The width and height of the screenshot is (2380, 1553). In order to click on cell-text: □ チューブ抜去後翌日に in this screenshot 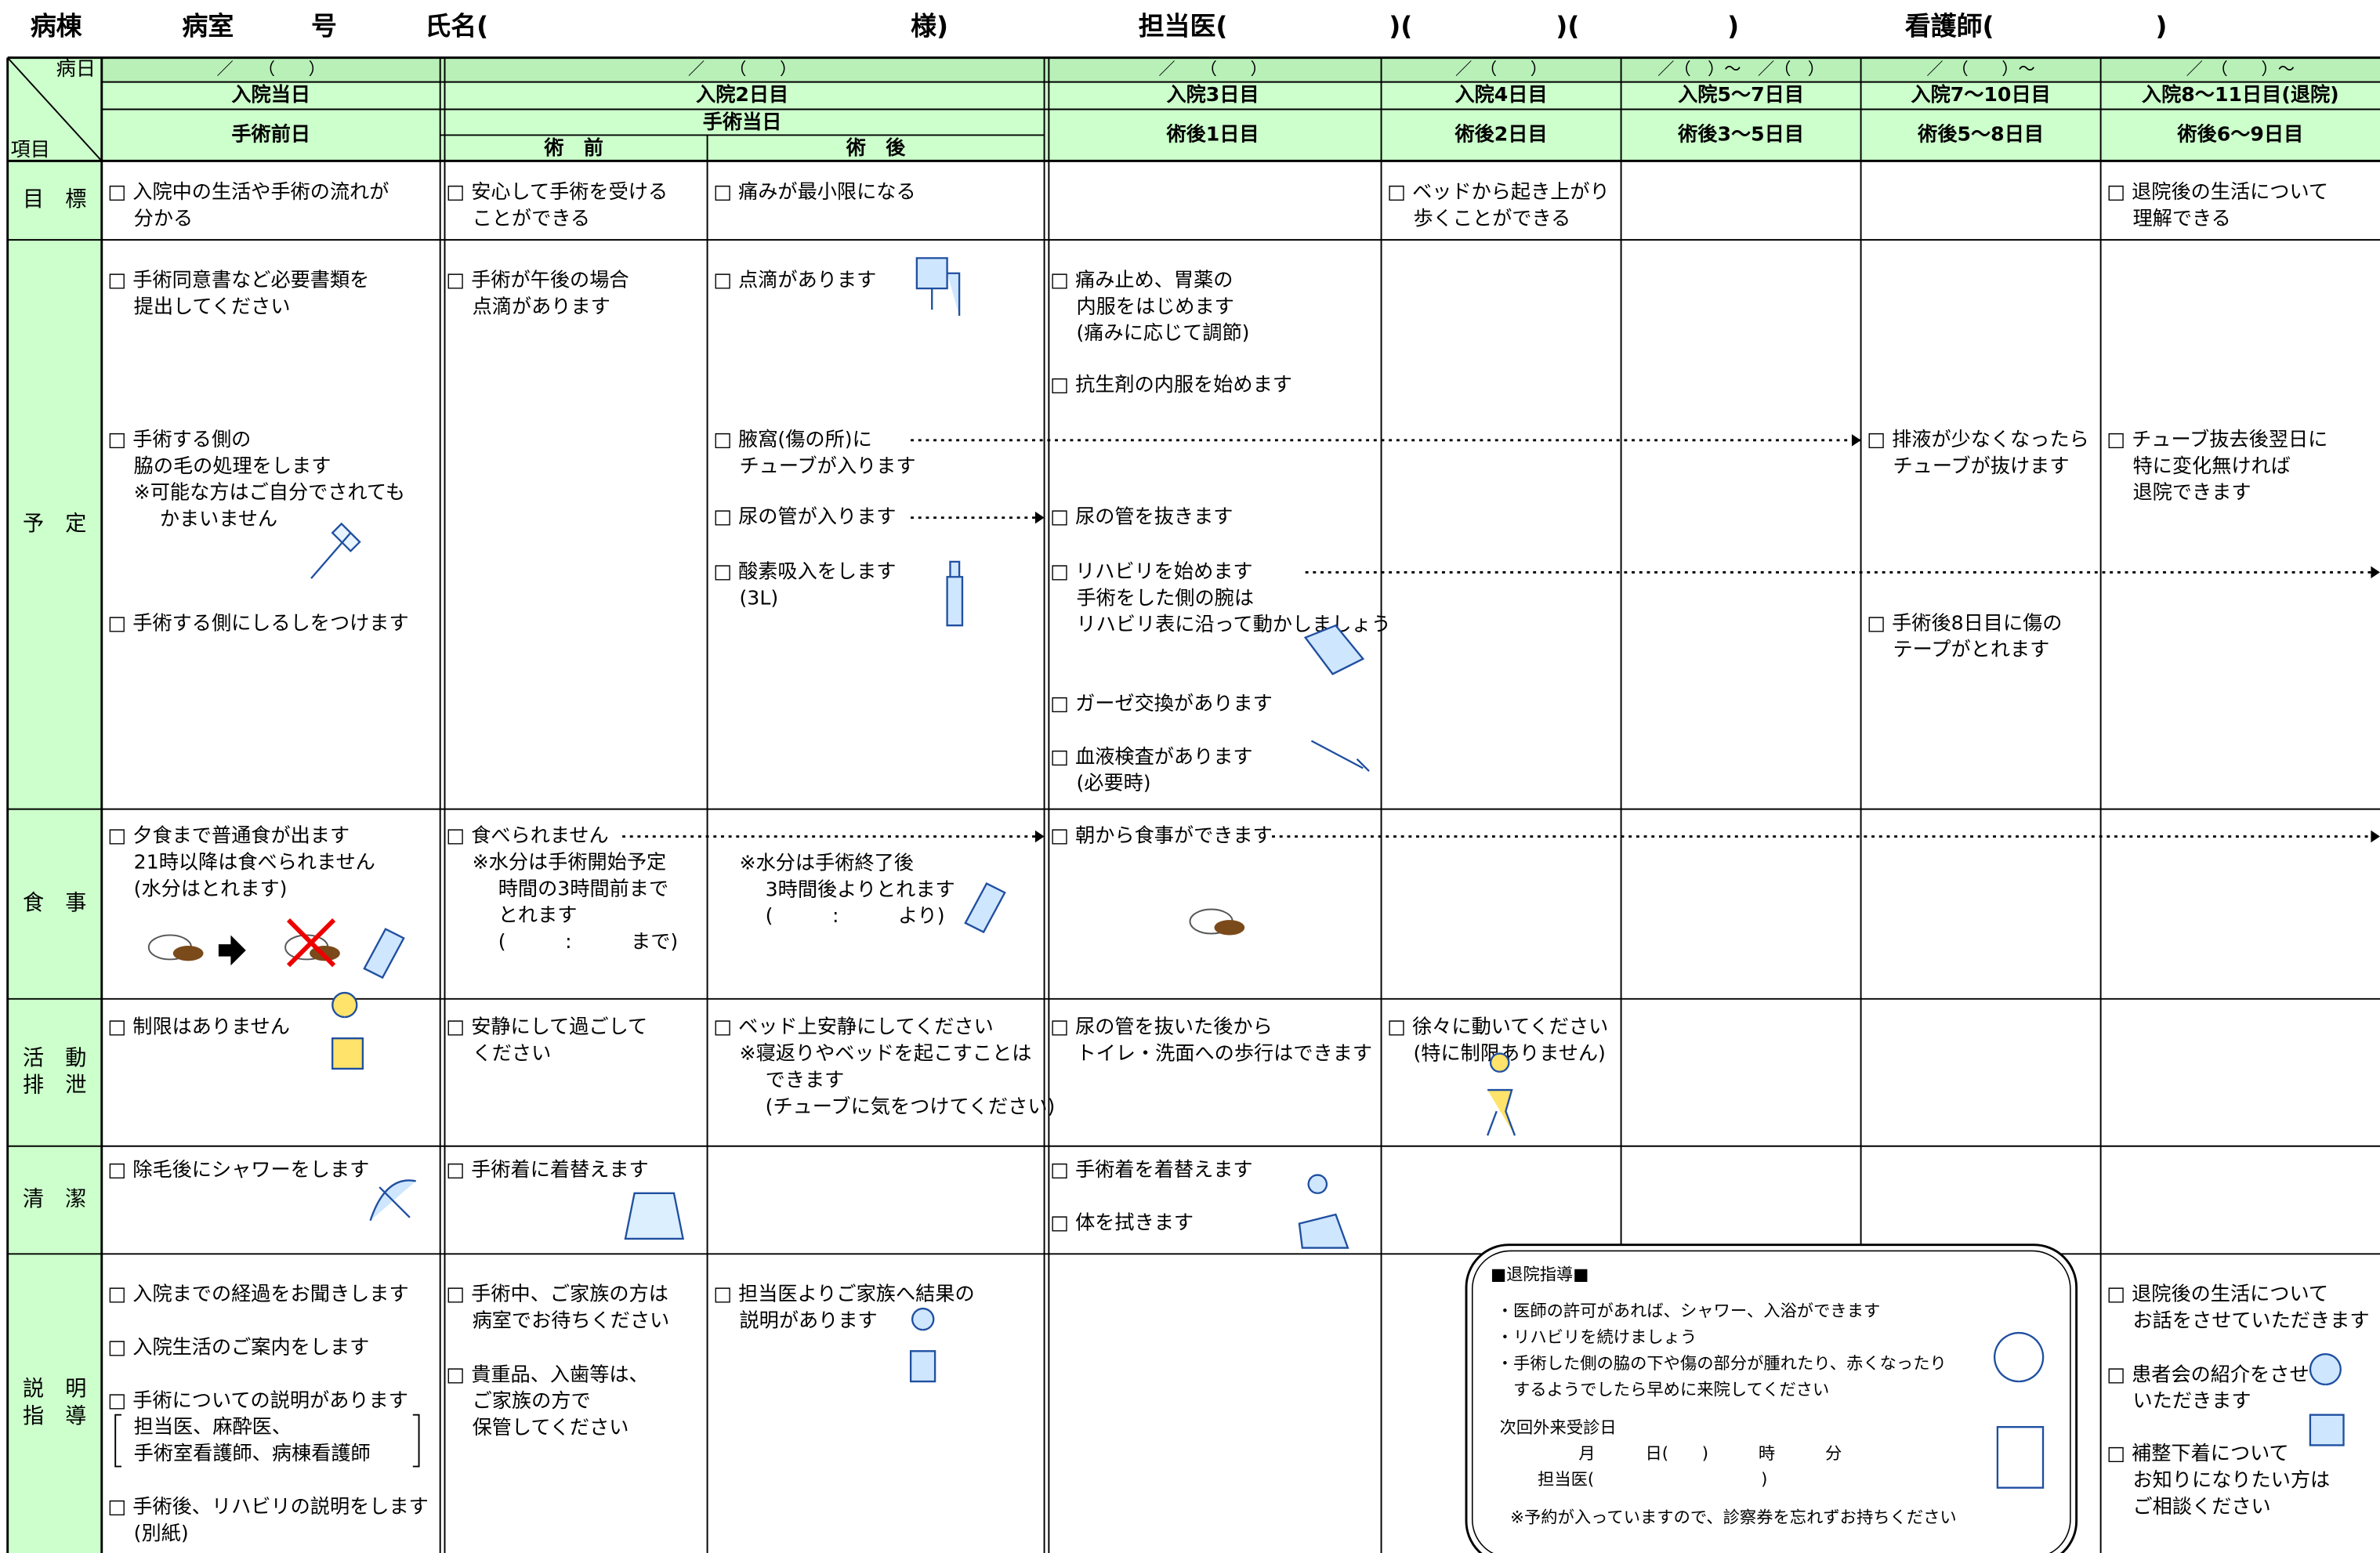, I will do `click(2216, 439)`.